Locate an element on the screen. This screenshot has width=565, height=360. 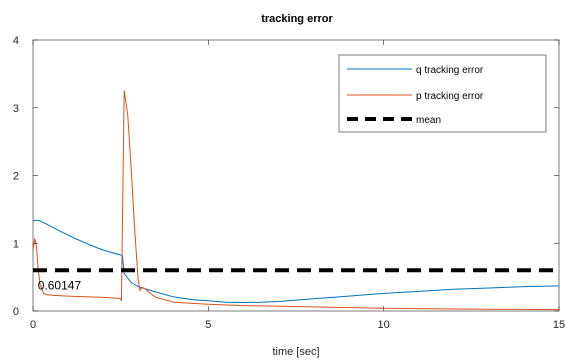
x-tick-label: 0 is located at coordinates (33, 325).